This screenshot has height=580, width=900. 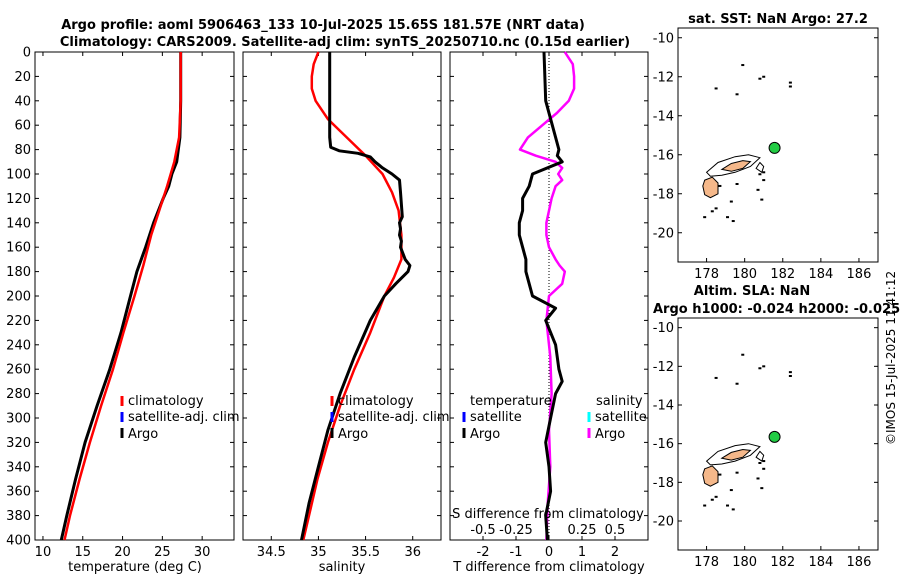 What do you see at coordinates (663, 38) in the screenshot?
I see `lat-tick-label: -10` at bounding box center [663, 38].